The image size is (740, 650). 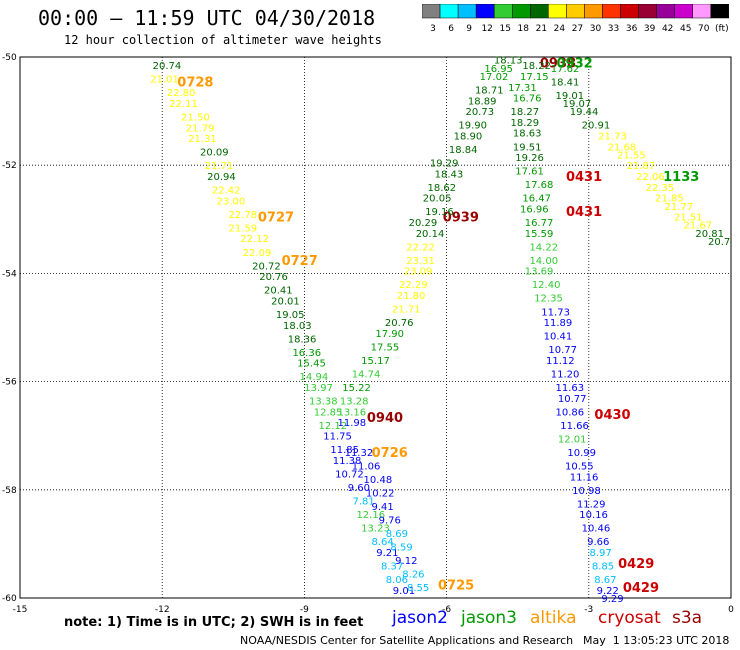 I want to click on wave-height-value: 21.73, so click(x=612, y=136).